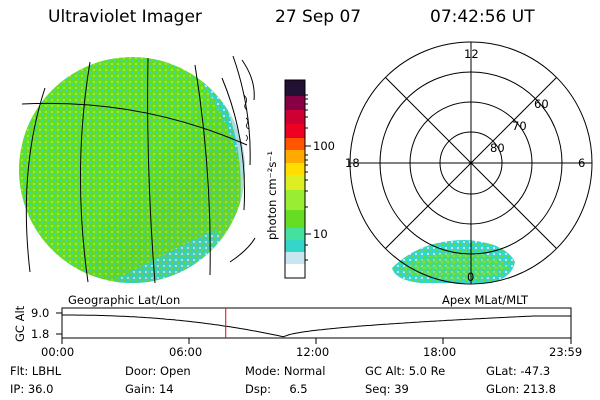  Describe the element at coordinates (440, 352) in the screenshot. I see `time-tick-1800: 18:00` at that location.